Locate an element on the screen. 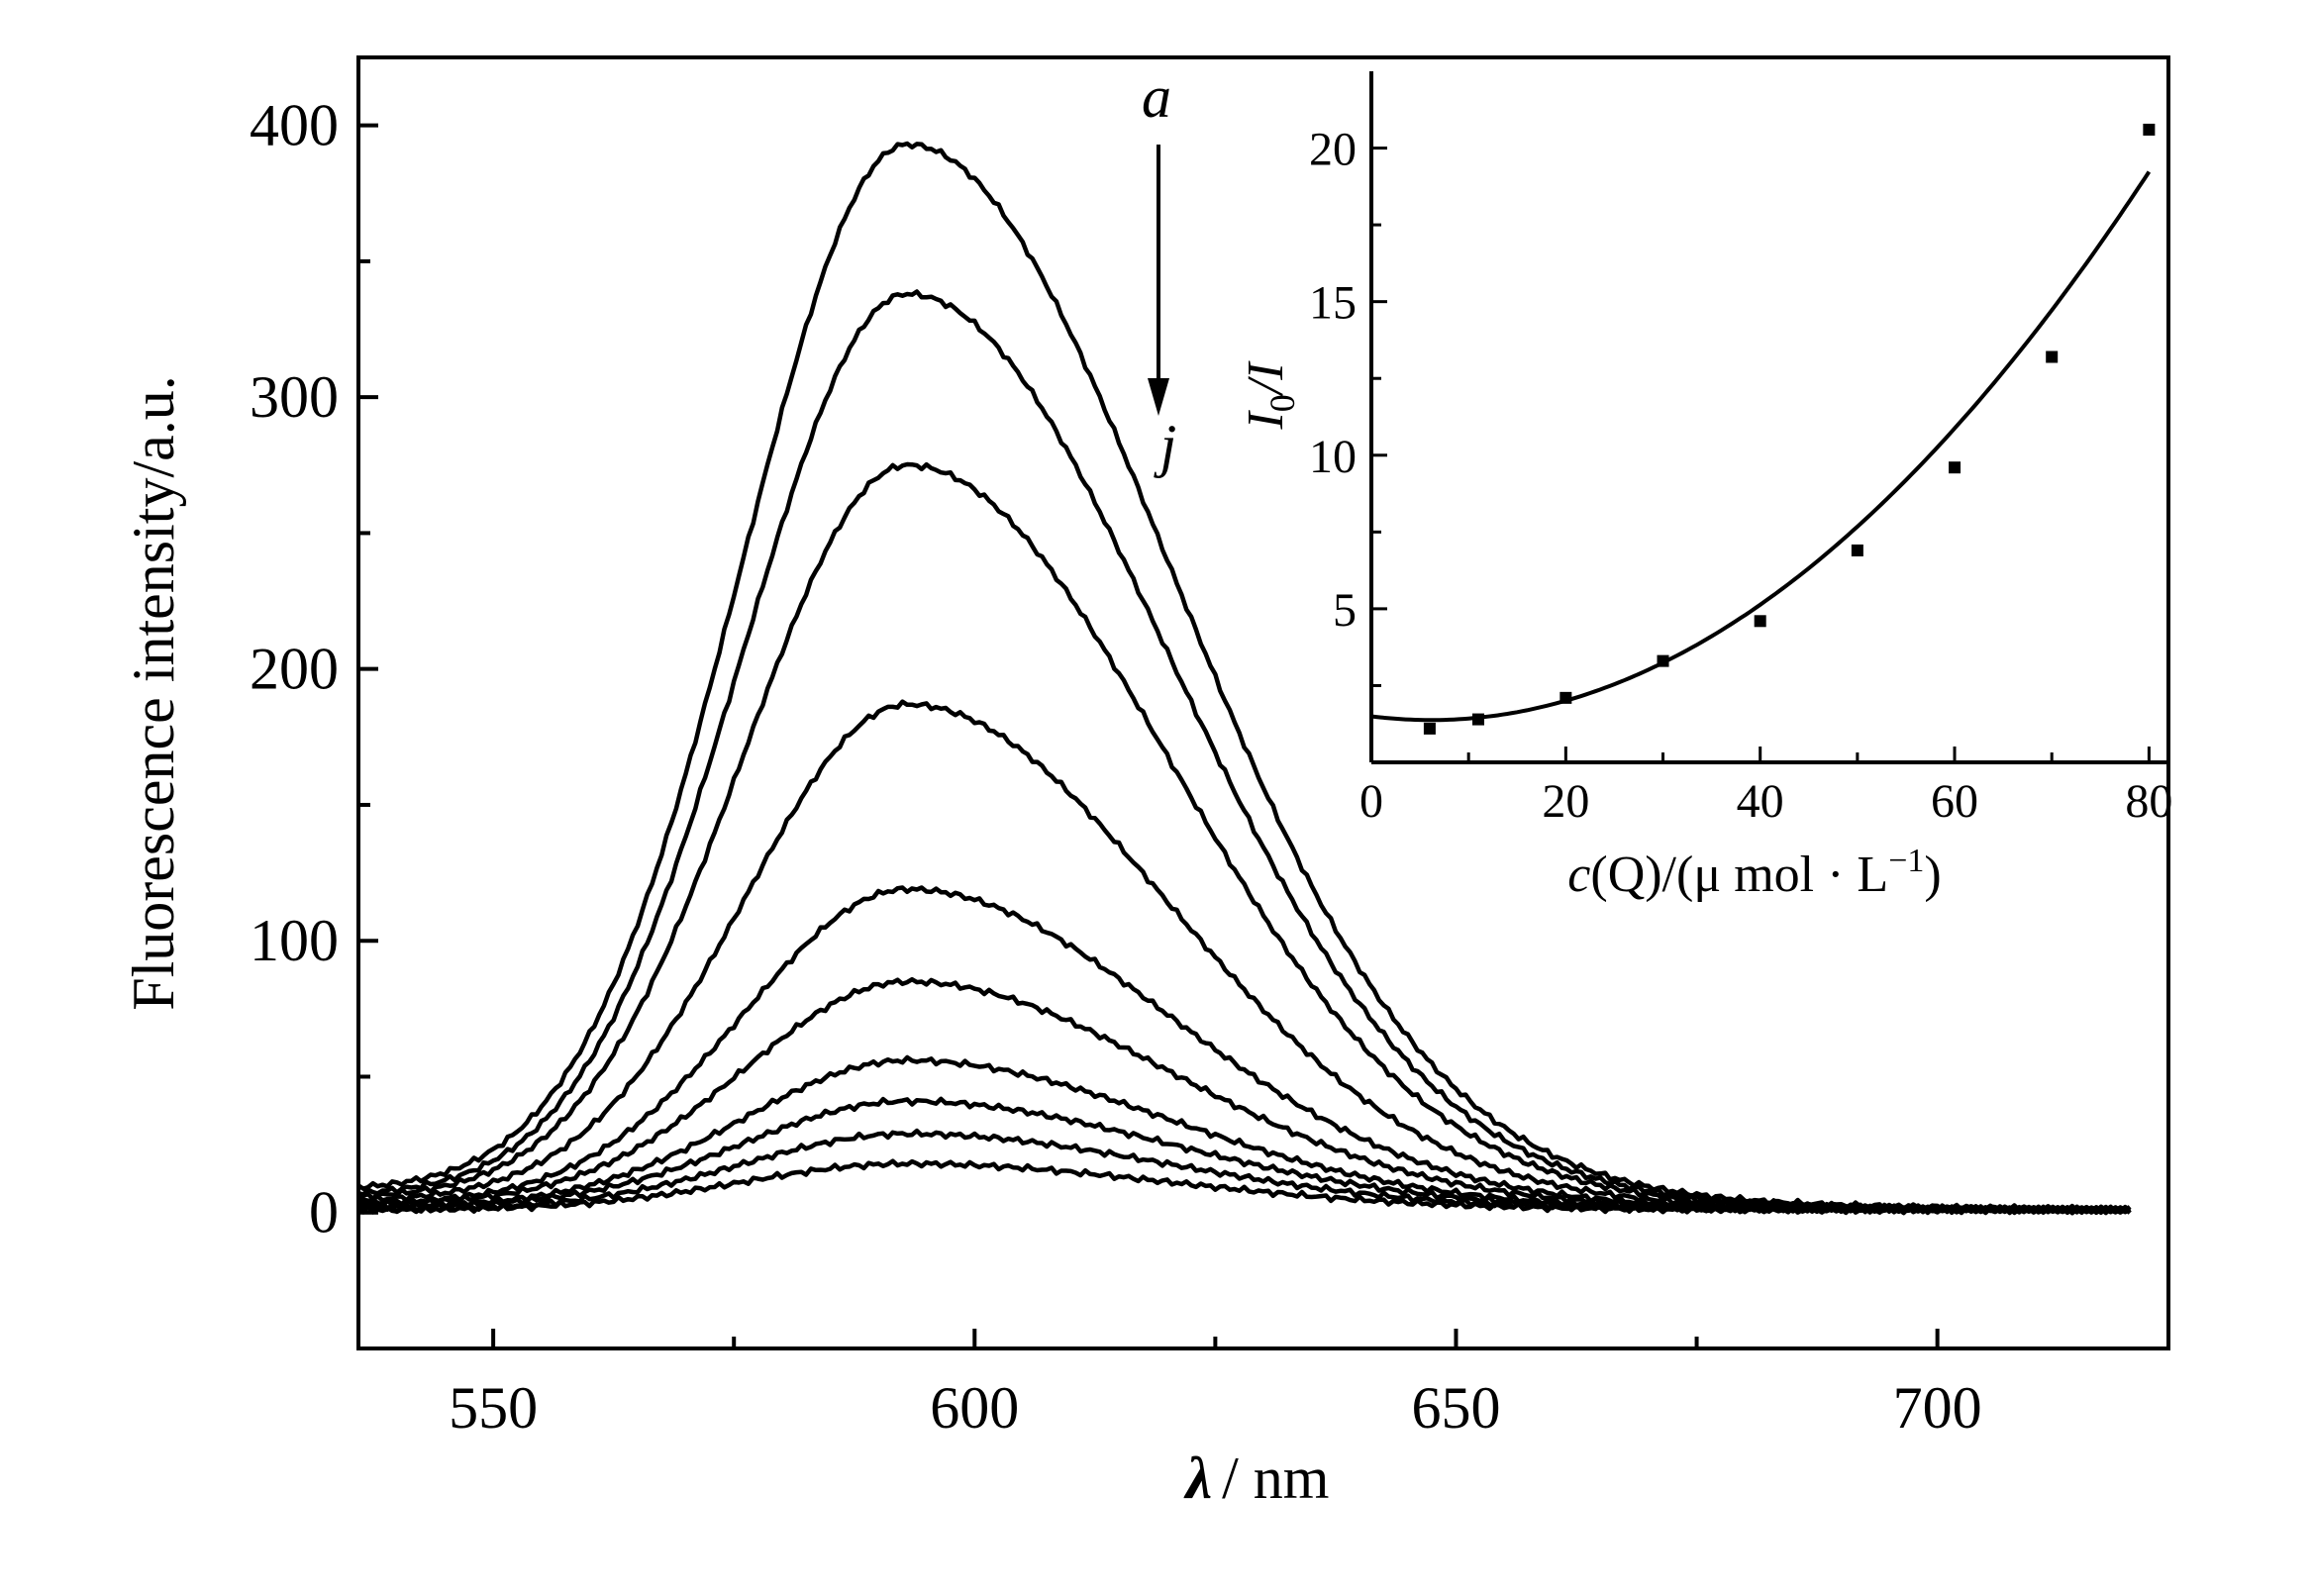  main-y-tick-label: 400 is located at coordinates (294, 125).